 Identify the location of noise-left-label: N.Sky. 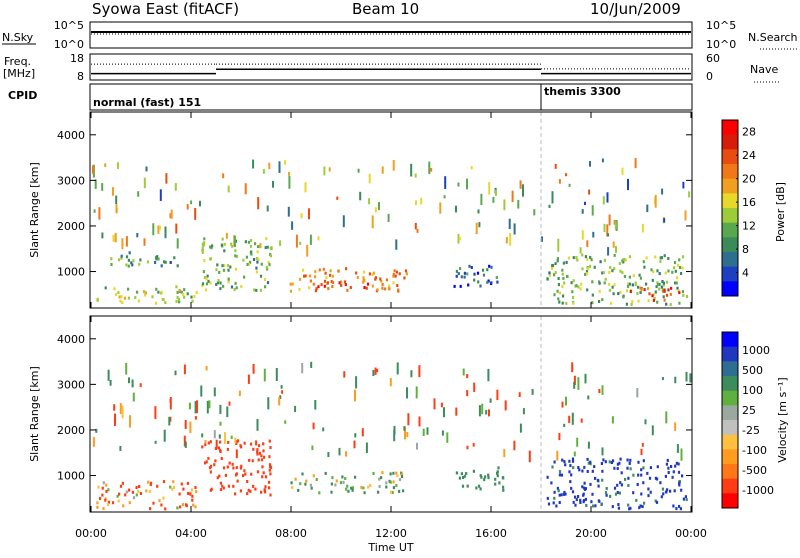
(18, 37).